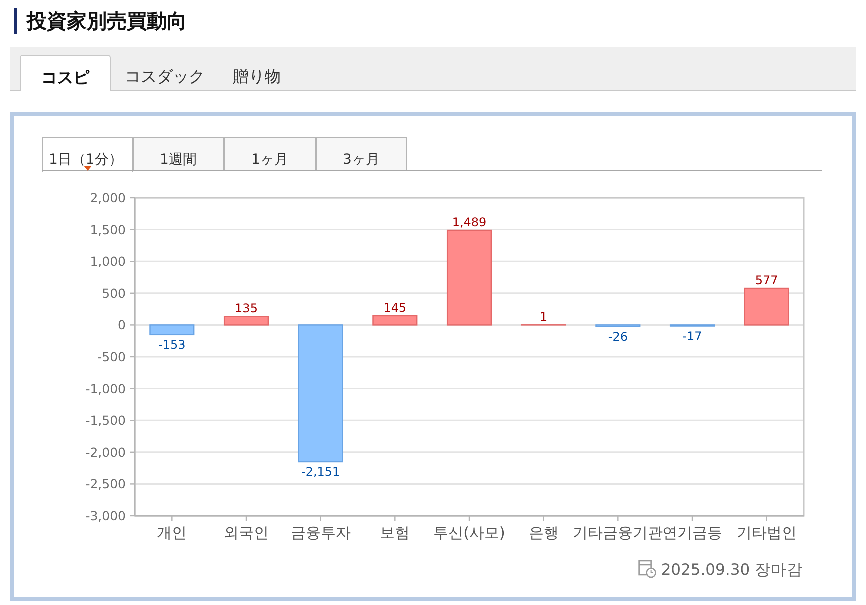 This screenshot has width=866, height=605. What do you see at coordinates (257, 76) in the screenshot?
I see `tab-label: 贈り物` at bounding box center [257, 76].